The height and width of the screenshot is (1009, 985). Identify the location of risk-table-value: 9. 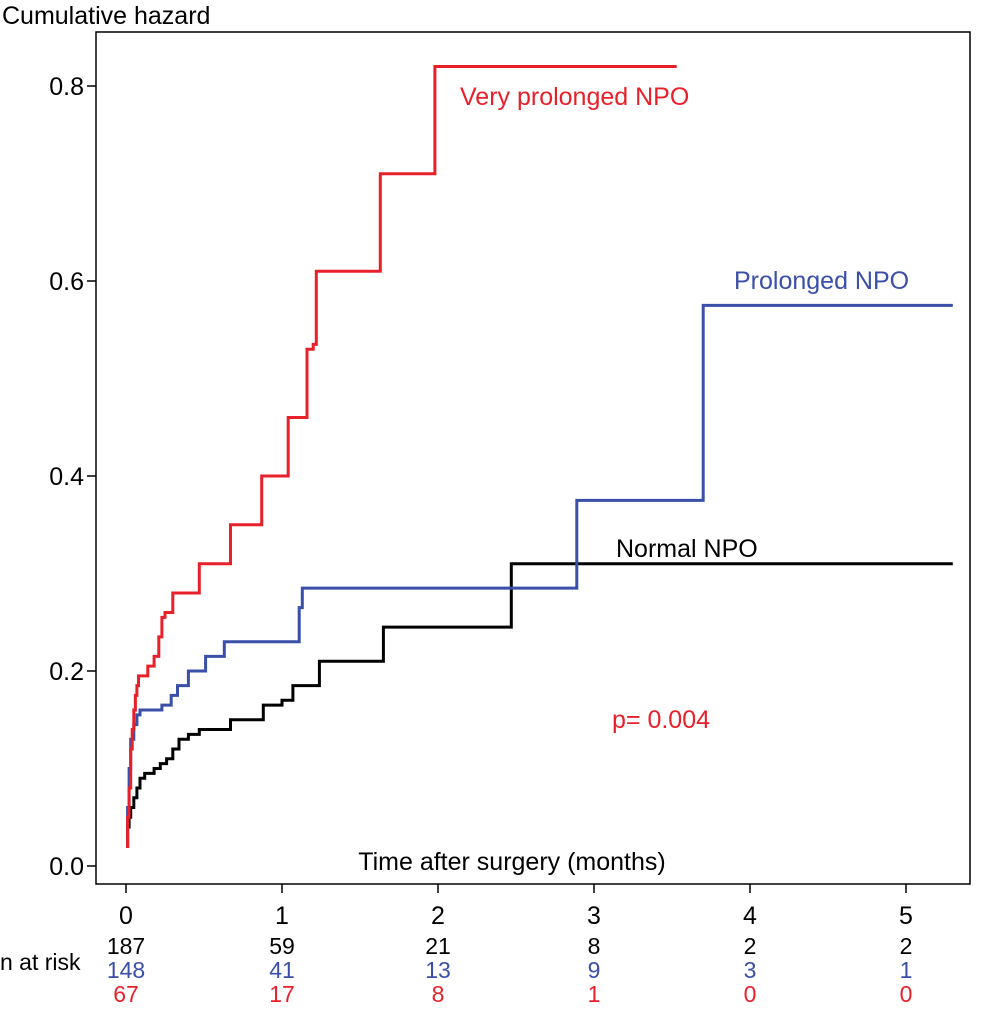
(594, 970).